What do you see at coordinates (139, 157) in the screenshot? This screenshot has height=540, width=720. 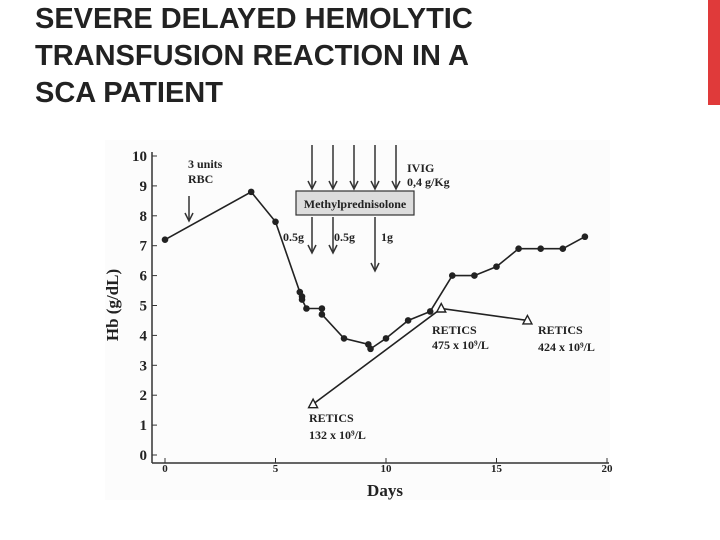 I see `y-tick-label: 10` at bounding box center [139, 157].